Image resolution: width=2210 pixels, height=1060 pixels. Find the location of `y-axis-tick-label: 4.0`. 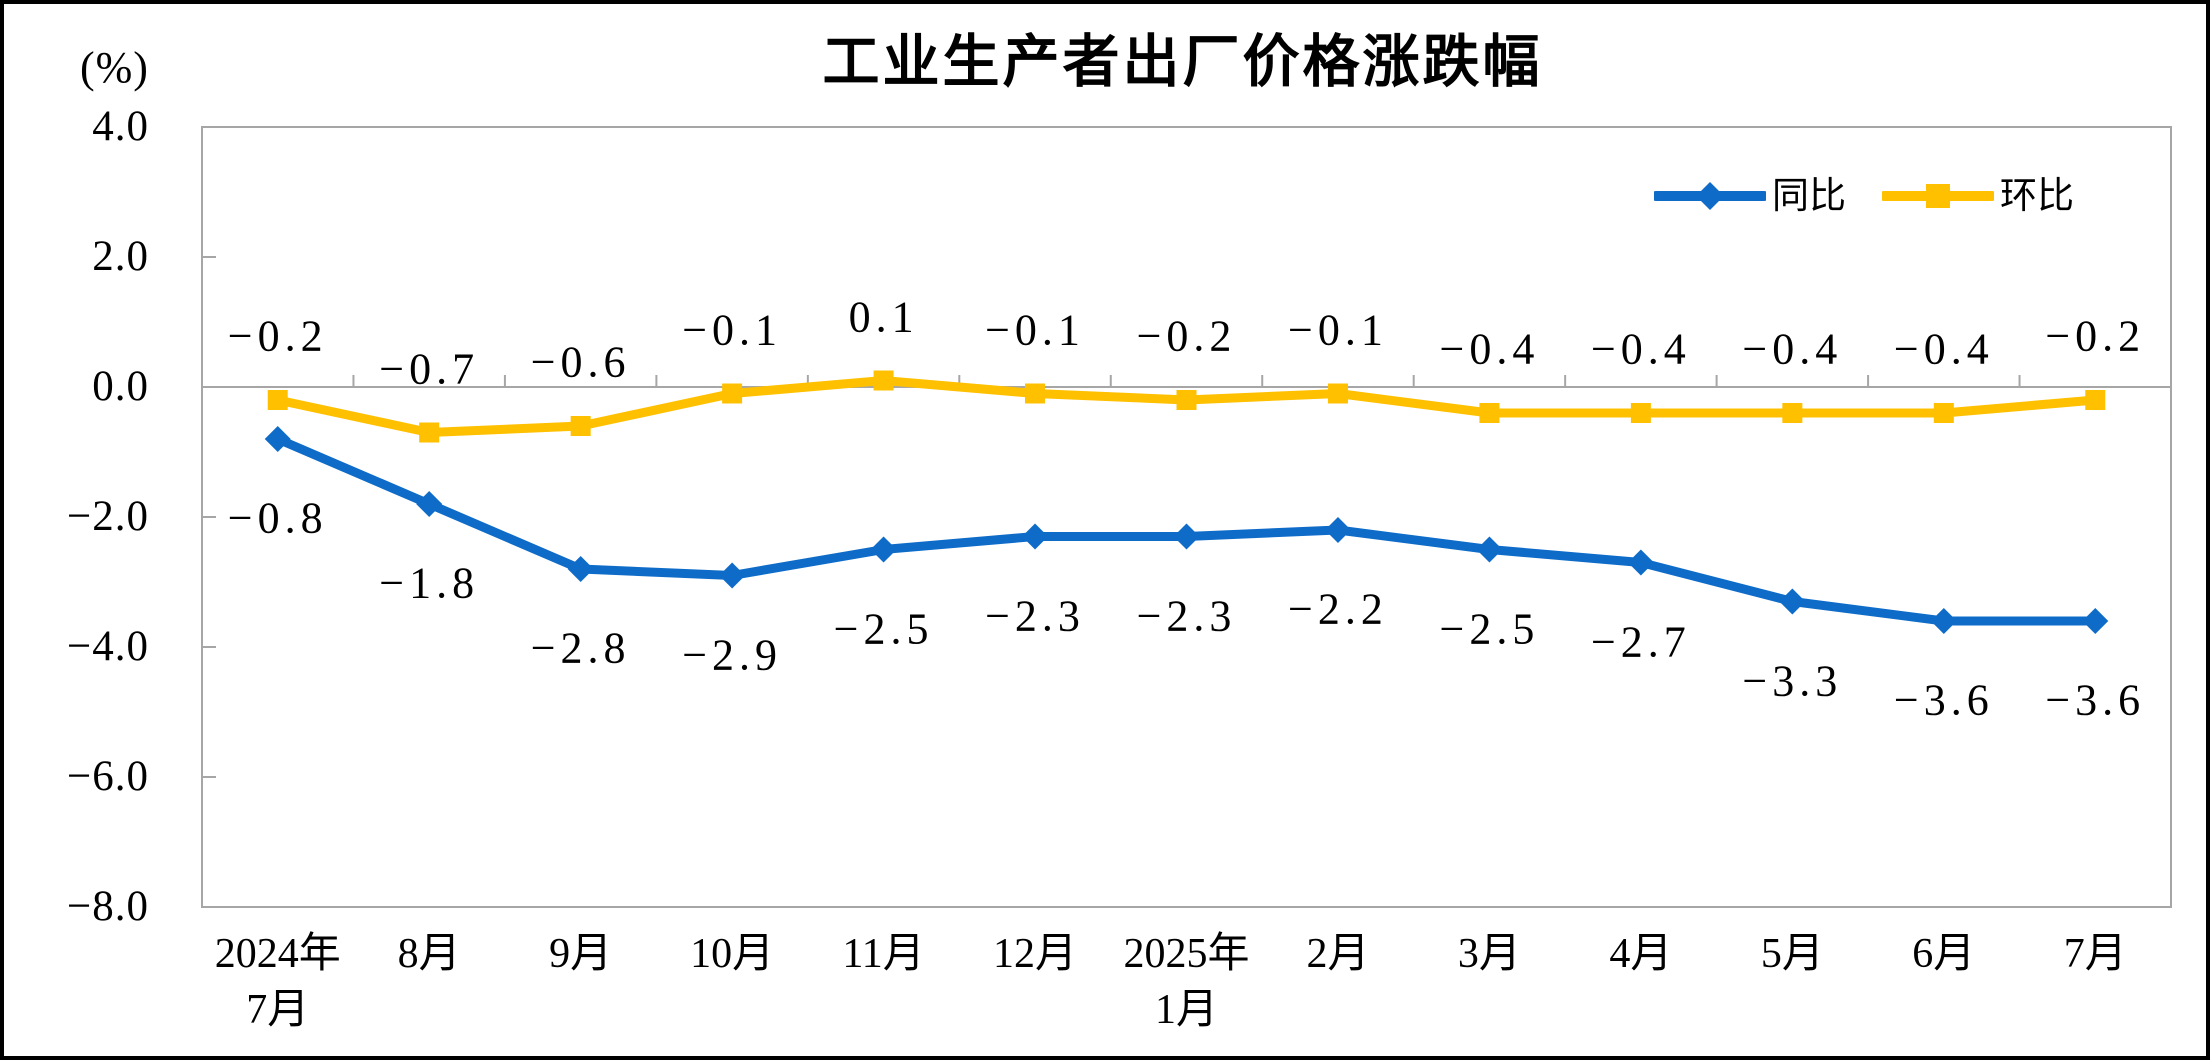

y-axis-tick-label: 4.0 is located at coordinates (120, 126).